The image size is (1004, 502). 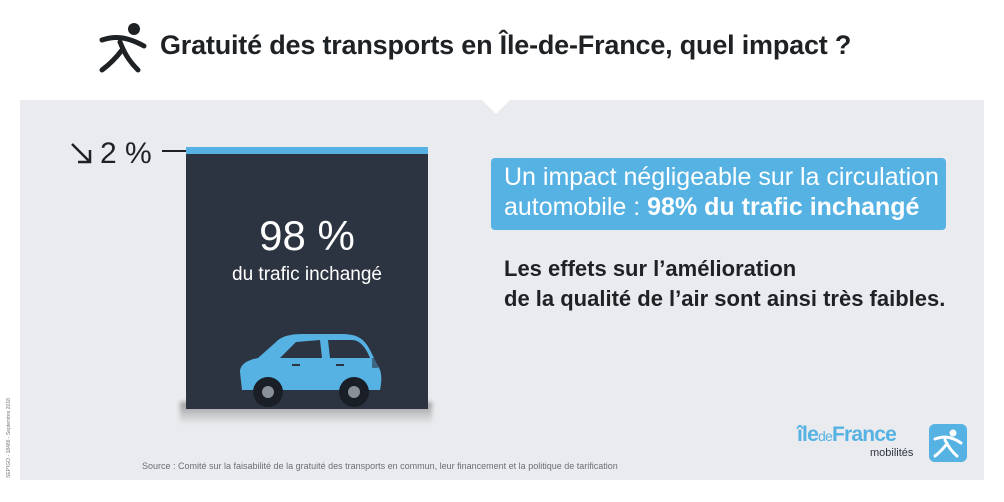 What do you see at coordinates (892, 453) in the screenshot?
I see `brand-subtitle: mobilités` at bounding box center [892, 453].